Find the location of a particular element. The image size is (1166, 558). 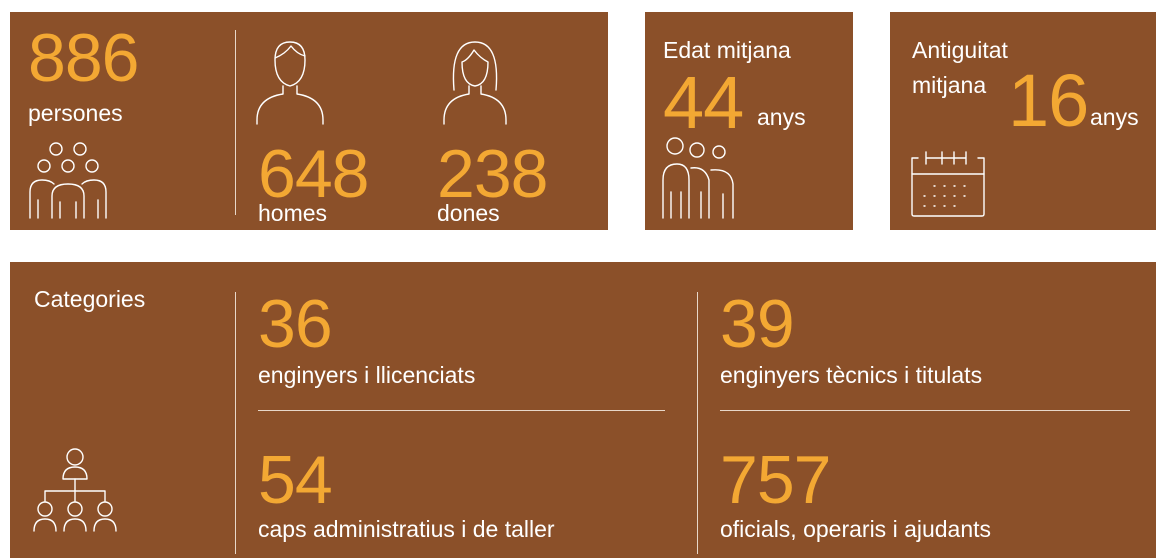

age-unit: anys is located at coordinates (781, 117).